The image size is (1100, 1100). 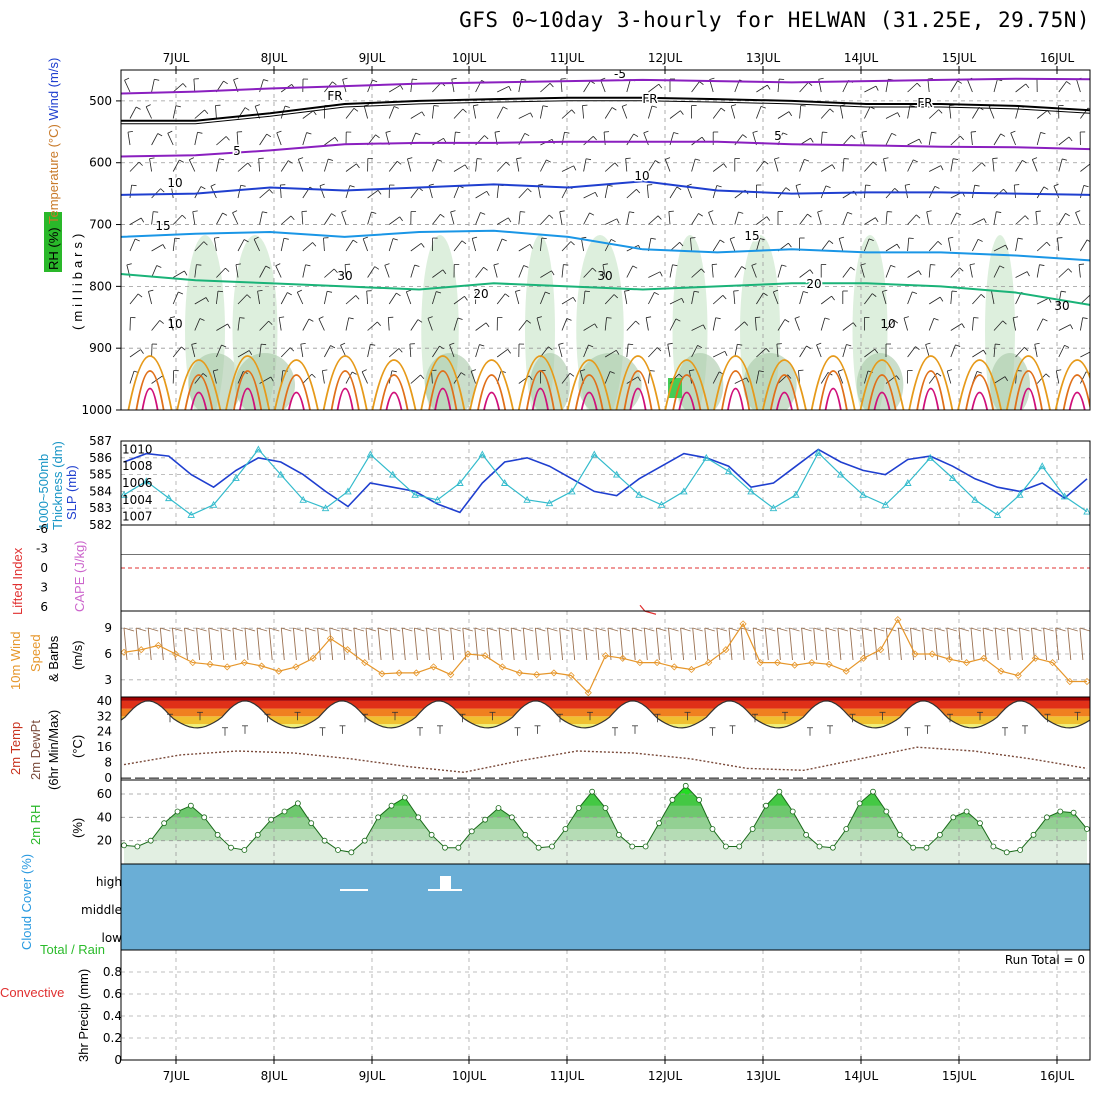 What do you see at coordinates (100, 225) in the screenshot?
I see `upper-ytick-700: 700` at bounding box center [100, 225].